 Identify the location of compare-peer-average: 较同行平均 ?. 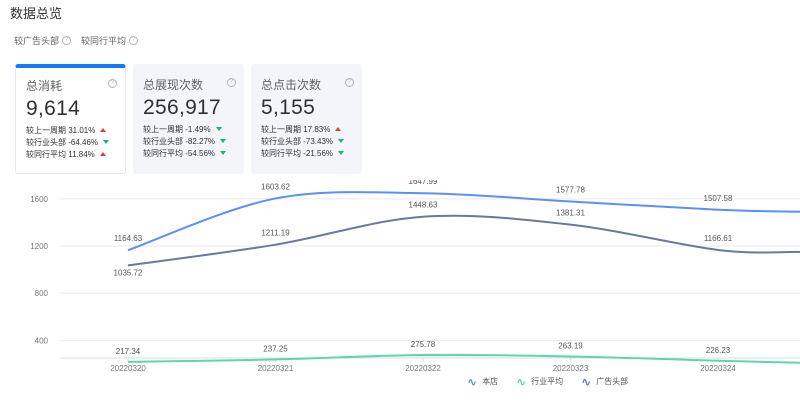
(110, 40).